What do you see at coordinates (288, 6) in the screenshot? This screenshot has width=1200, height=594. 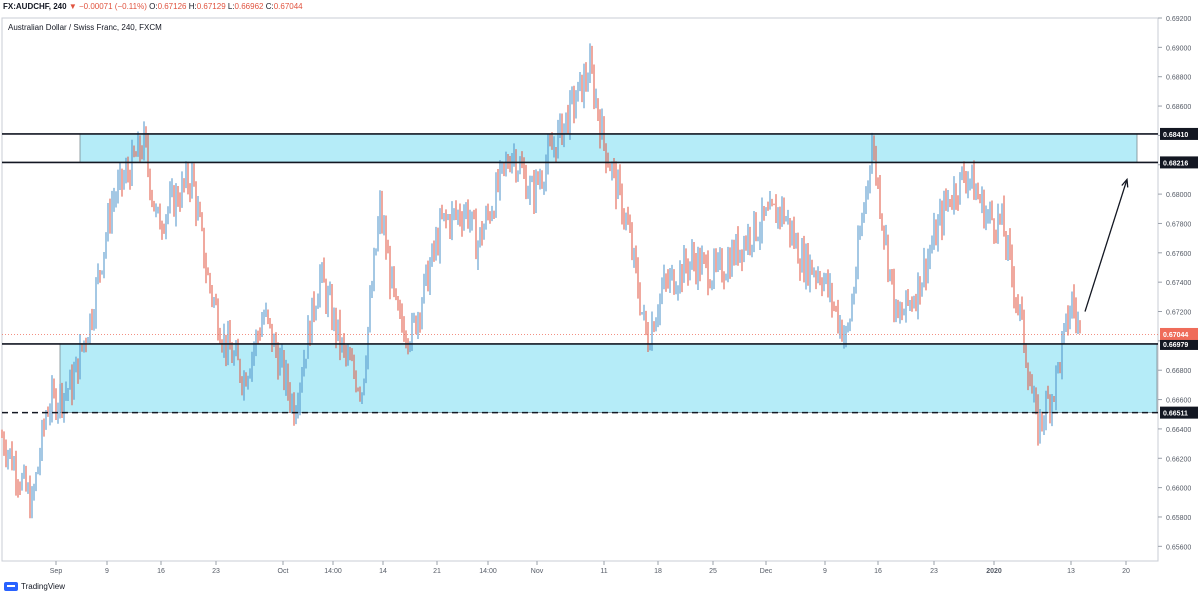 I see `close-value: 0.67044` at bounding box center [288, 6].